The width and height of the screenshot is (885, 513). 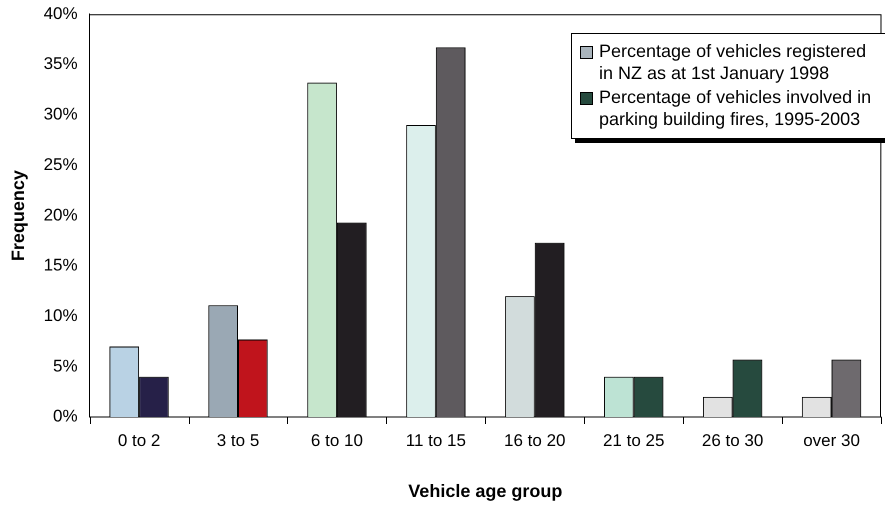 What do you see at coordinates (61, 64) in the screenshot?
I see `y-tick-label: 35%` at bounding box center [61, 64].